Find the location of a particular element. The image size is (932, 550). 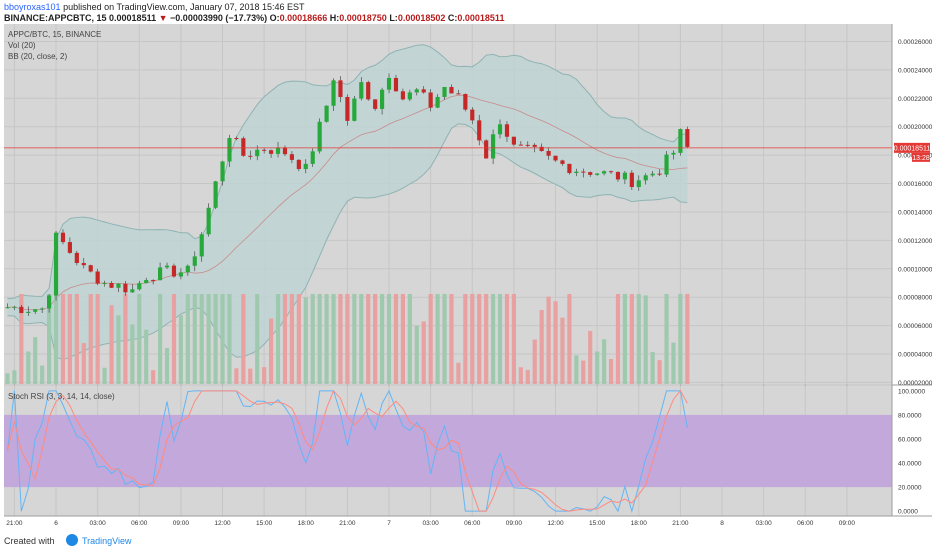

time-tick-label: 03:00 is located at coordinates (98, 523).